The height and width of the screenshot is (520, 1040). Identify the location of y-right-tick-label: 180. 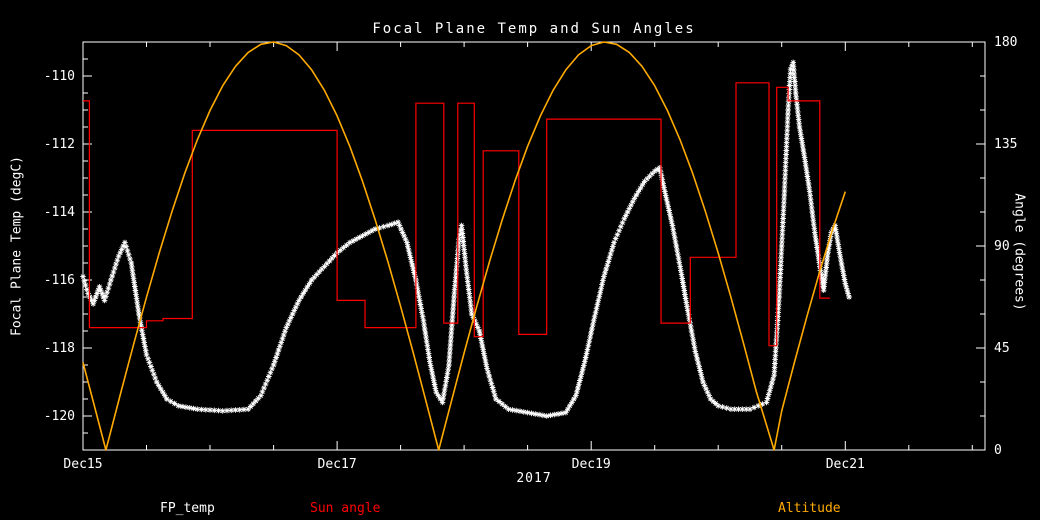
(1005, 42).